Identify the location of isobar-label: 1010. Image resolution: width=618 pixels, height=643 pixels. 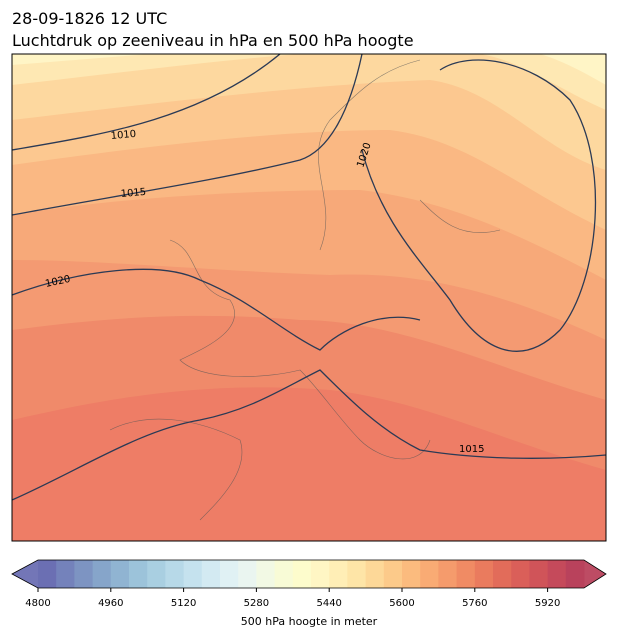
(123, 135).